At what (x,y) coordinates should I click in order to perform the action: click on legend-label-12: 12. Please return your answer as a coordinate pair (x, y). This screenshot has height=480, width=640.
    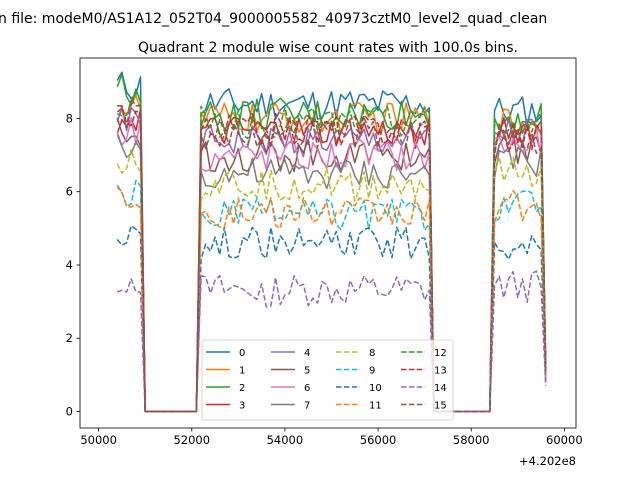
    Looking at the image, I should click on (440, 353).